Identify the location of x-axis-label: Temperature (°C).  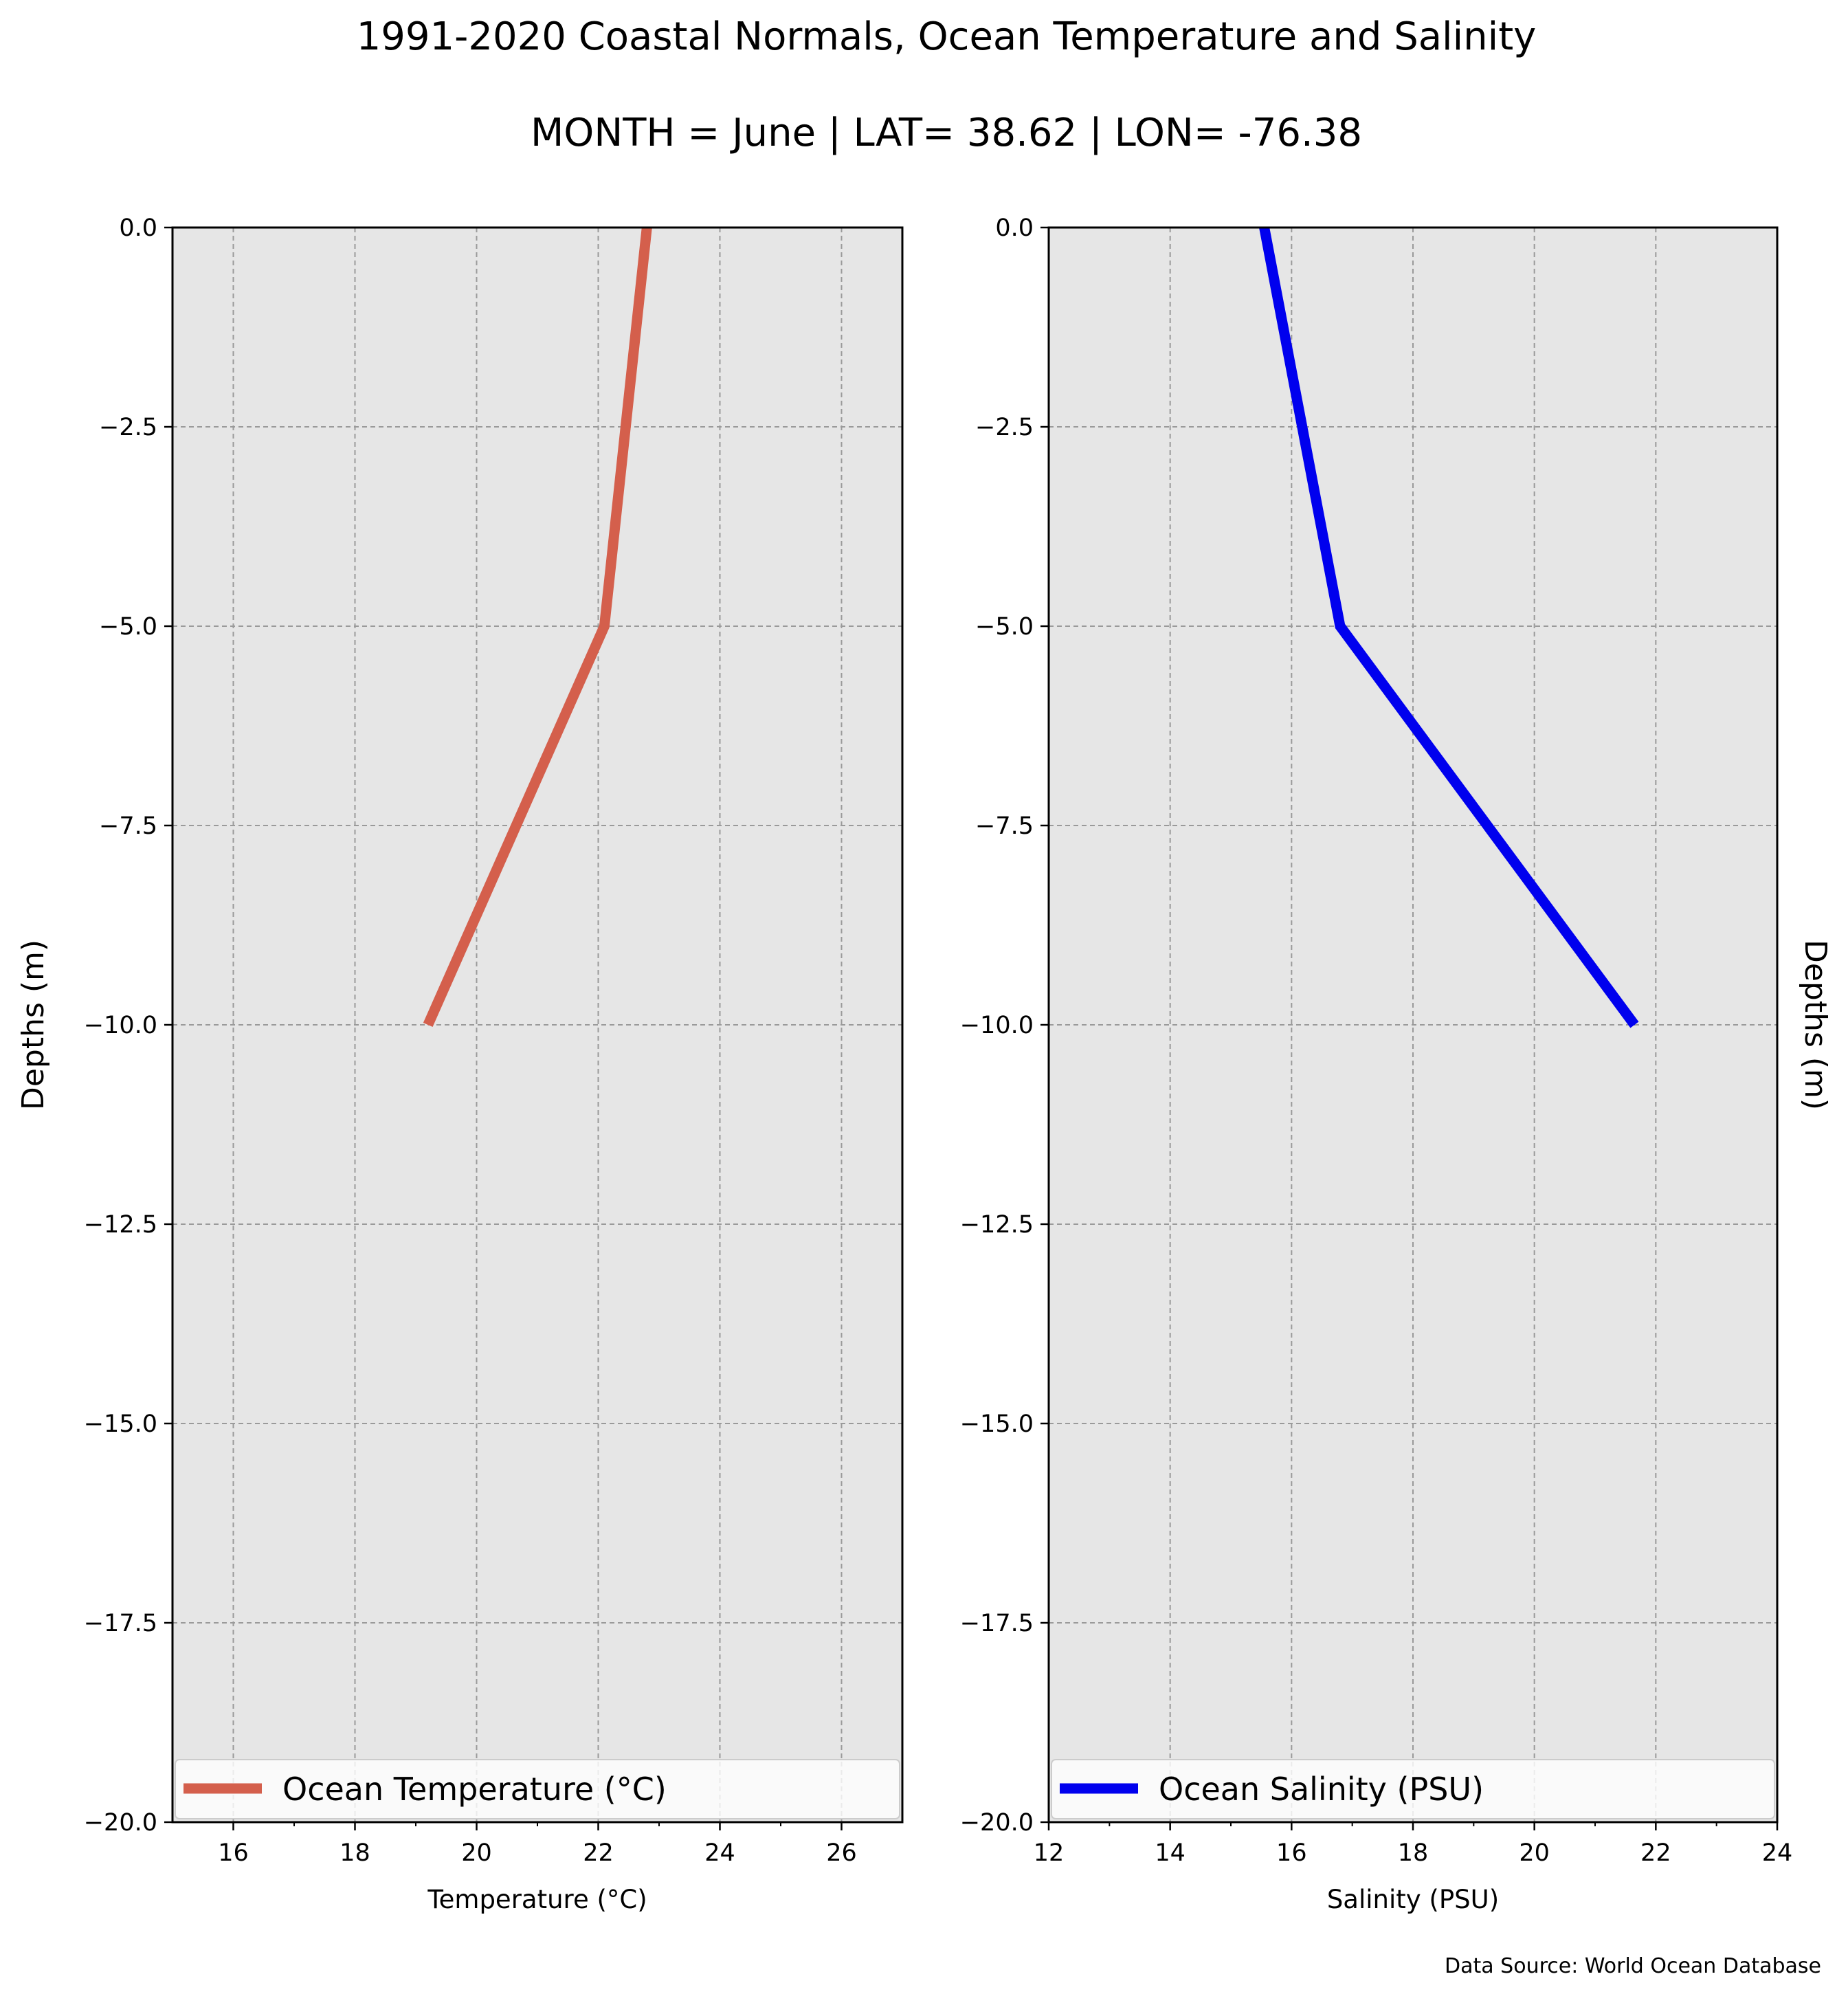
(537, 1899).